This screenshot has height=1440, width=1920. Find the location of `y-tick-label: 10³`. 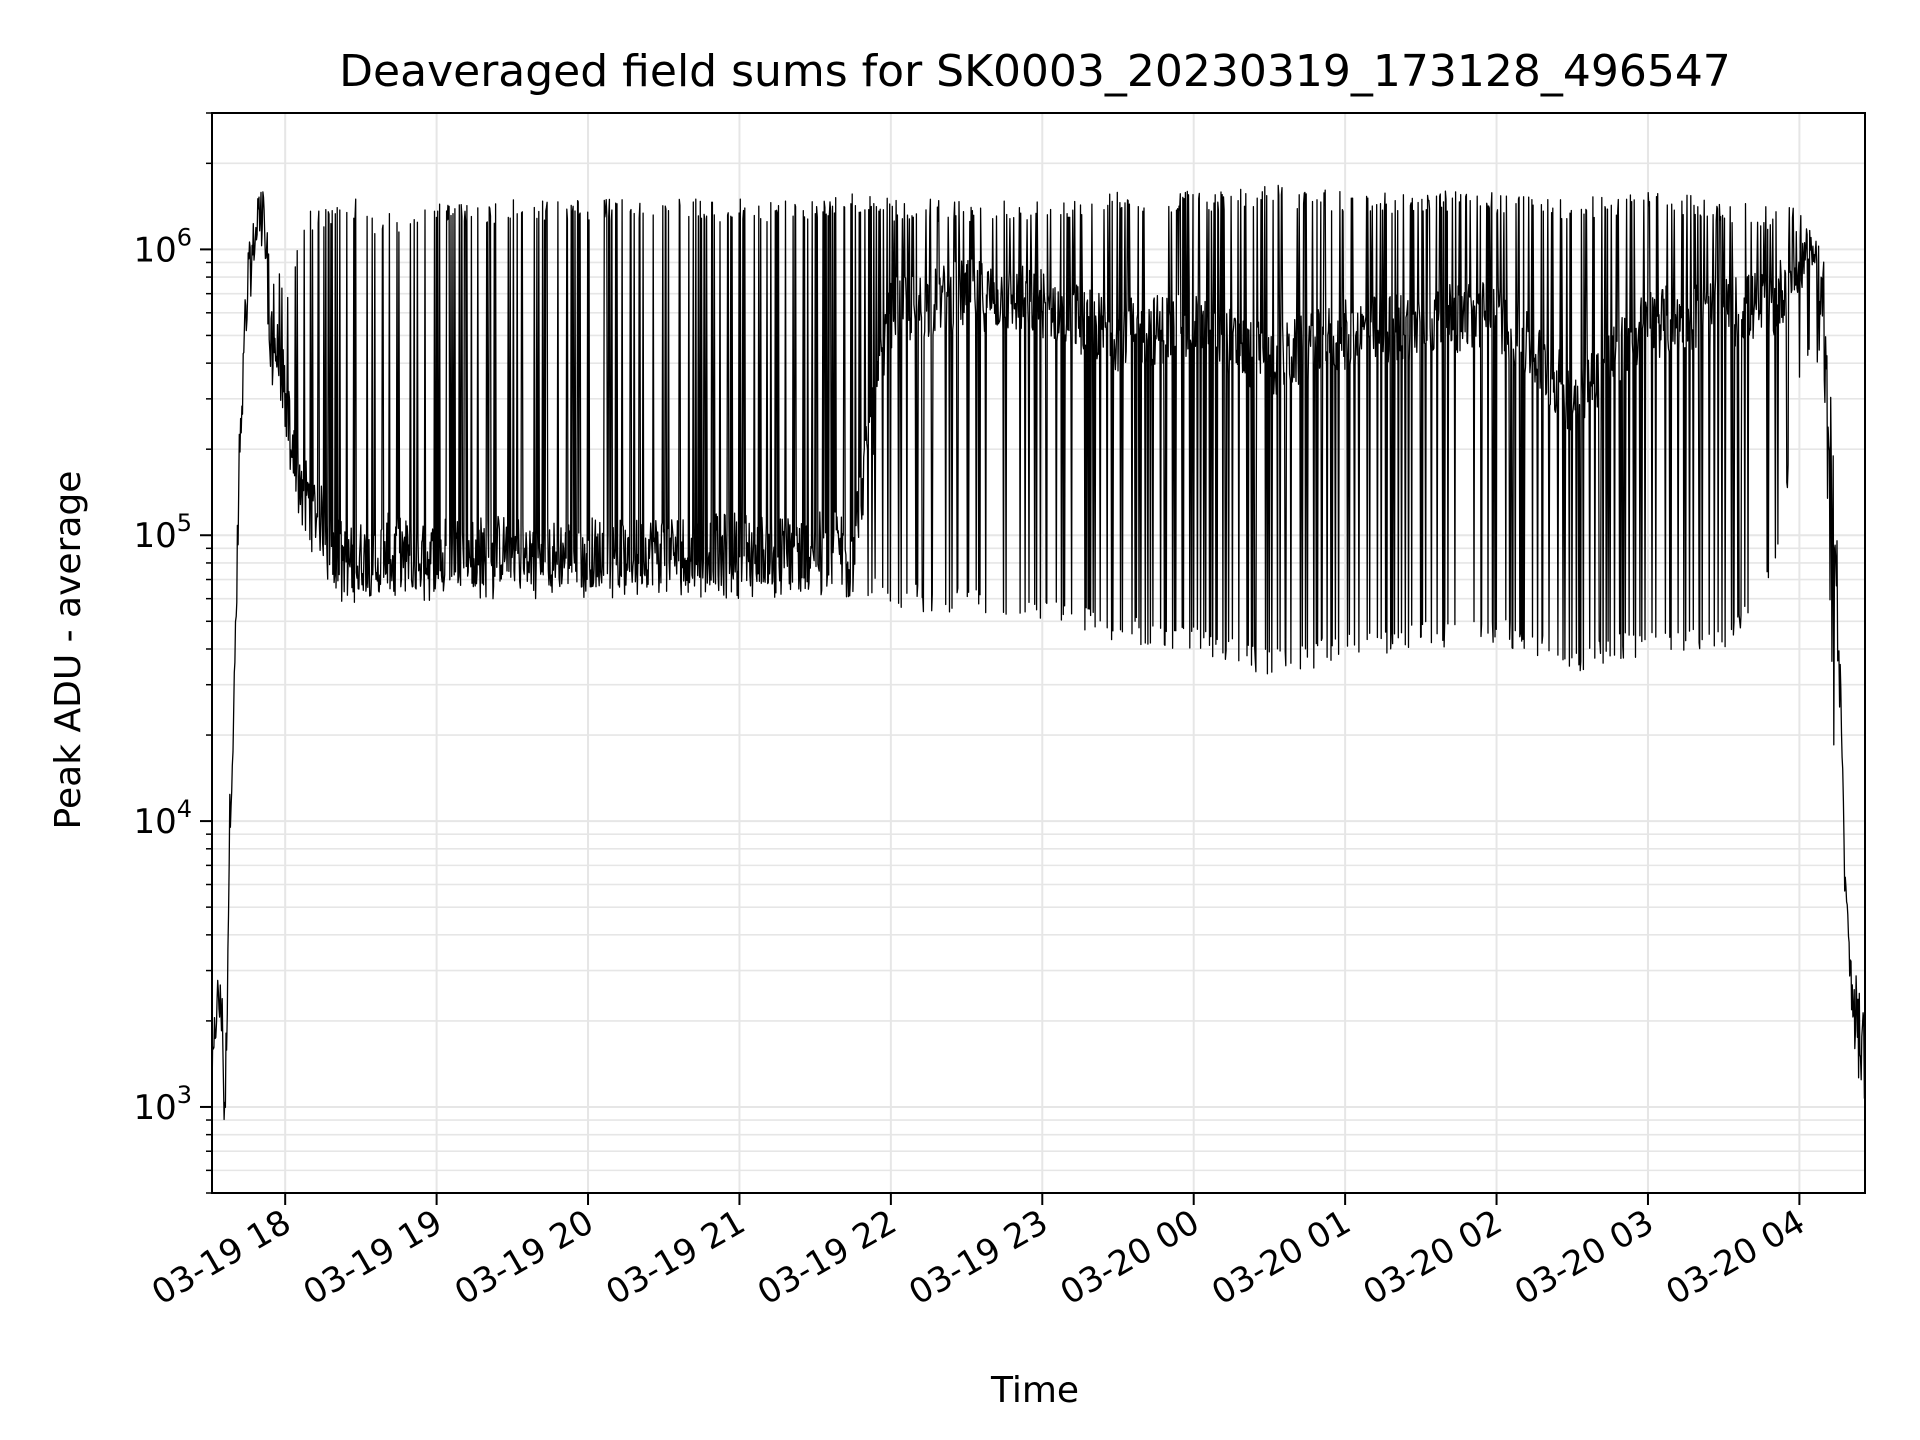

y-tick-label: 10³ is located at coordinates (162, 1104).